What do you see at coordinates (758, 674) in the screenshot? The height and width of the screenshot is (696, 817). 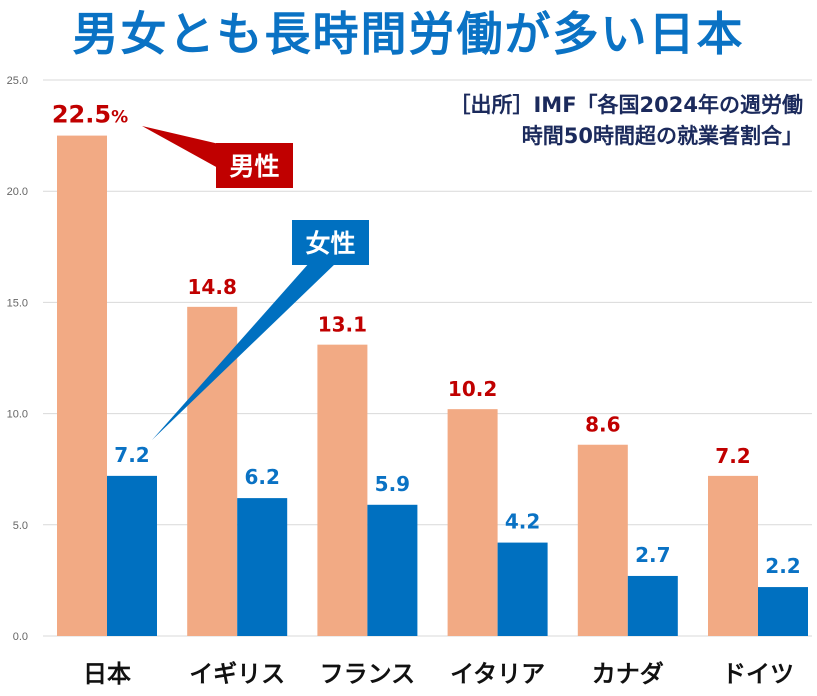 I see `x-category-label: ドイツ` at bounding box center [758, 674].